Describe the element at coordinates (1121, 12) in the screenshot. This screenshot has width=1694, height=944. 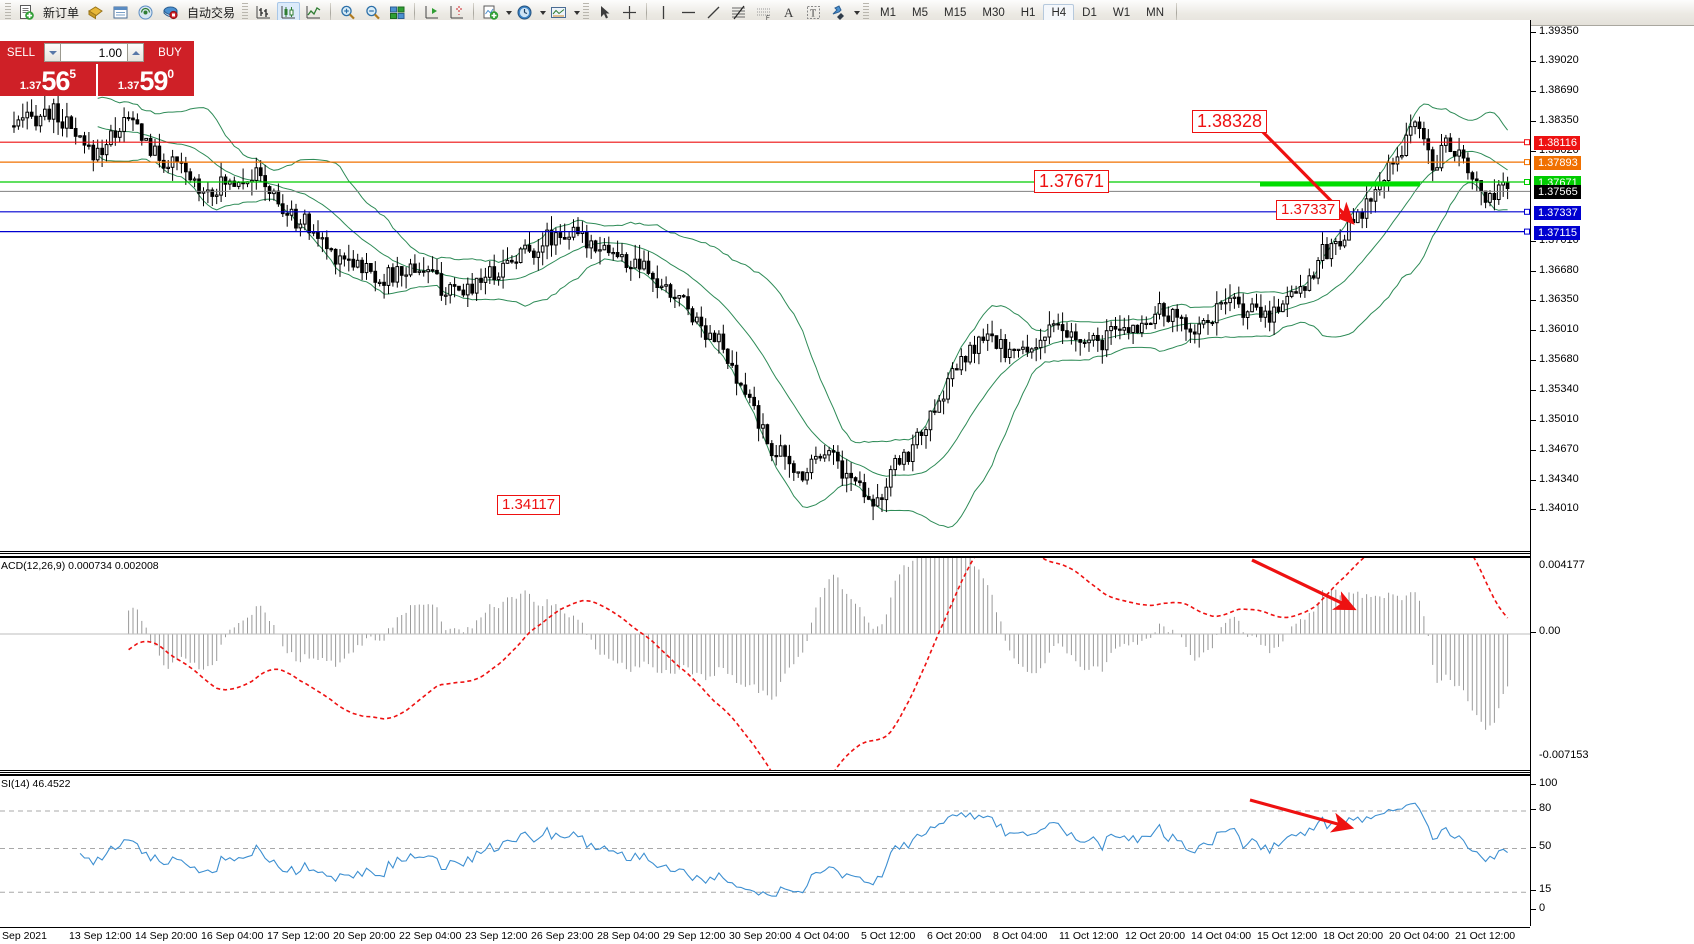
I see `timeframe-w1: W1` at that location.